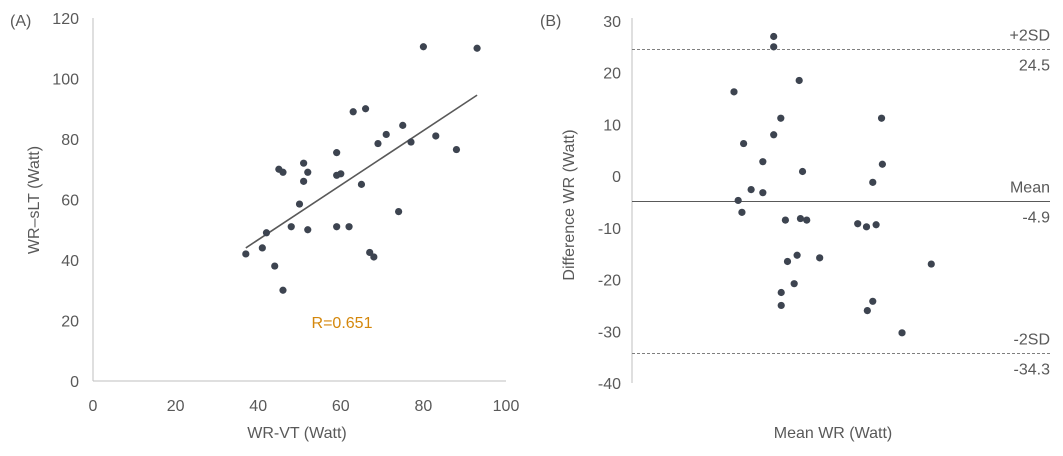  I want to click on panel-b-reference-value: -34.3, so click(1032, 370).